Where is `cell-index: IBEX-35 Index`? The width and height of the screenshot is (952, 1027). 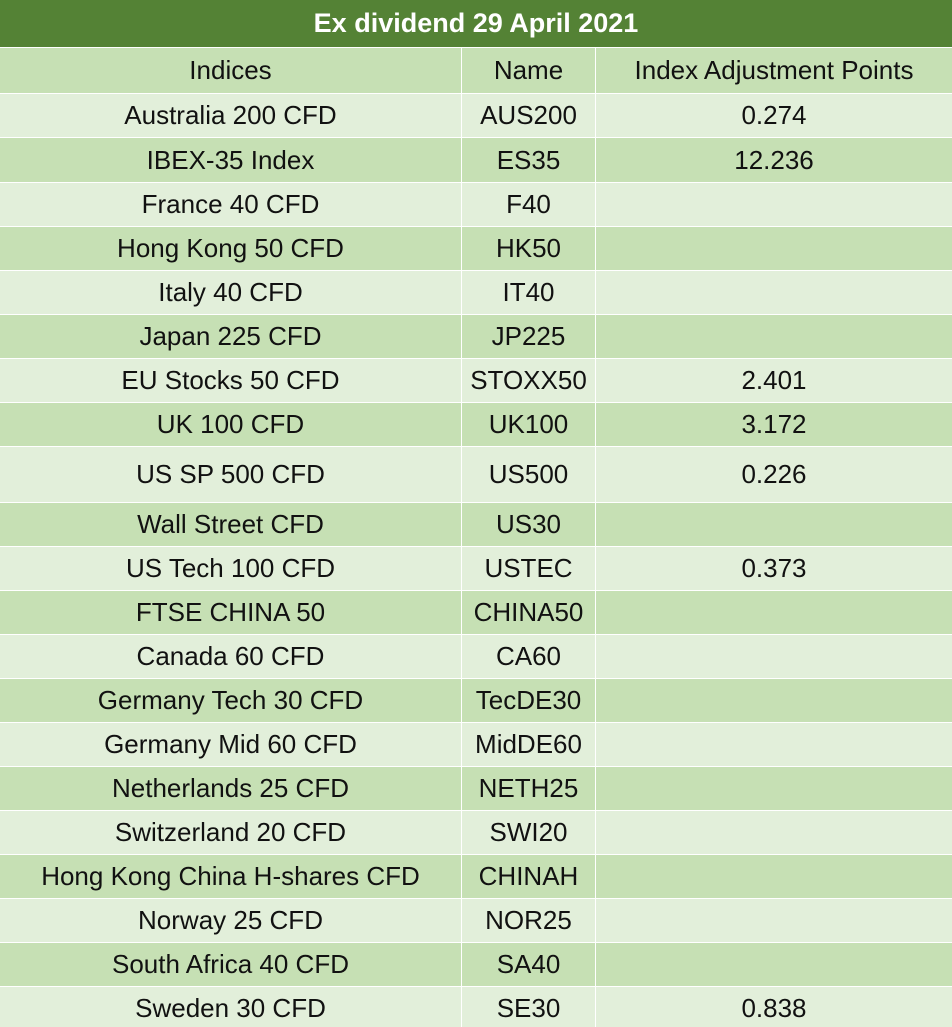 cell-index: IBEX-35 Index is located at coordinates (231, 160).